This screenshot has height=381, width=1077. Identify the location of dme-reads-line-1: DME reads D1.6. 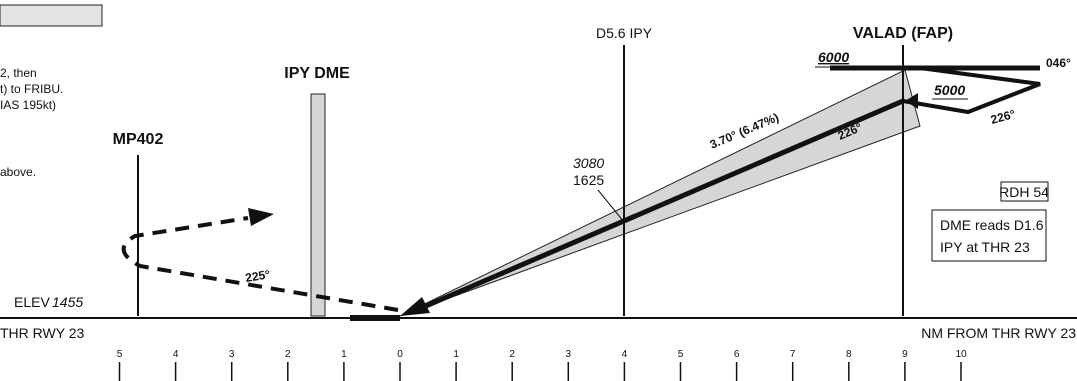
(992, 225).